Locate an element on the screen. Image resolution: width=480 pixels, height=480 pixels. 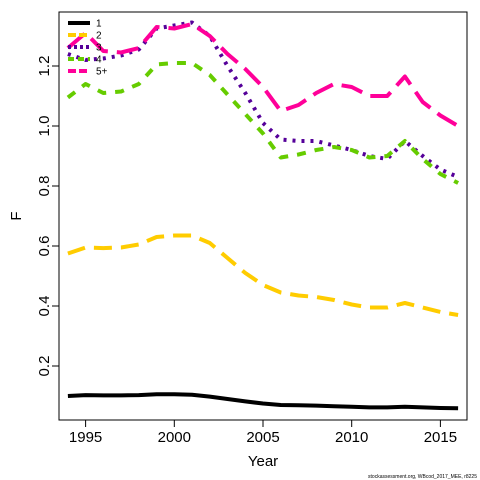
y-axis-title: F is located at coordinates (16, 215).